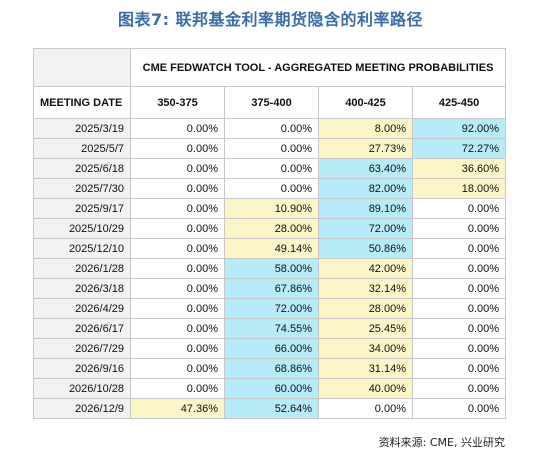 The width and height of the screenshot is (541, 456). Describe the element at coordinates (365, 208) in the screenshot. I see `probability-cell: 89.10%` at that location.